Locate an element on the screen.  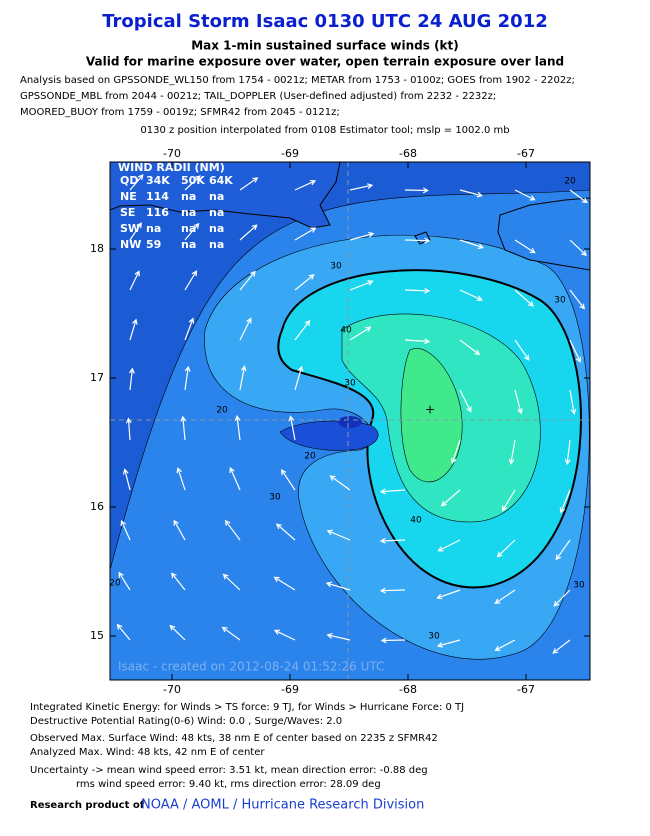
center-marker: + is located at coordinates (430, 410).